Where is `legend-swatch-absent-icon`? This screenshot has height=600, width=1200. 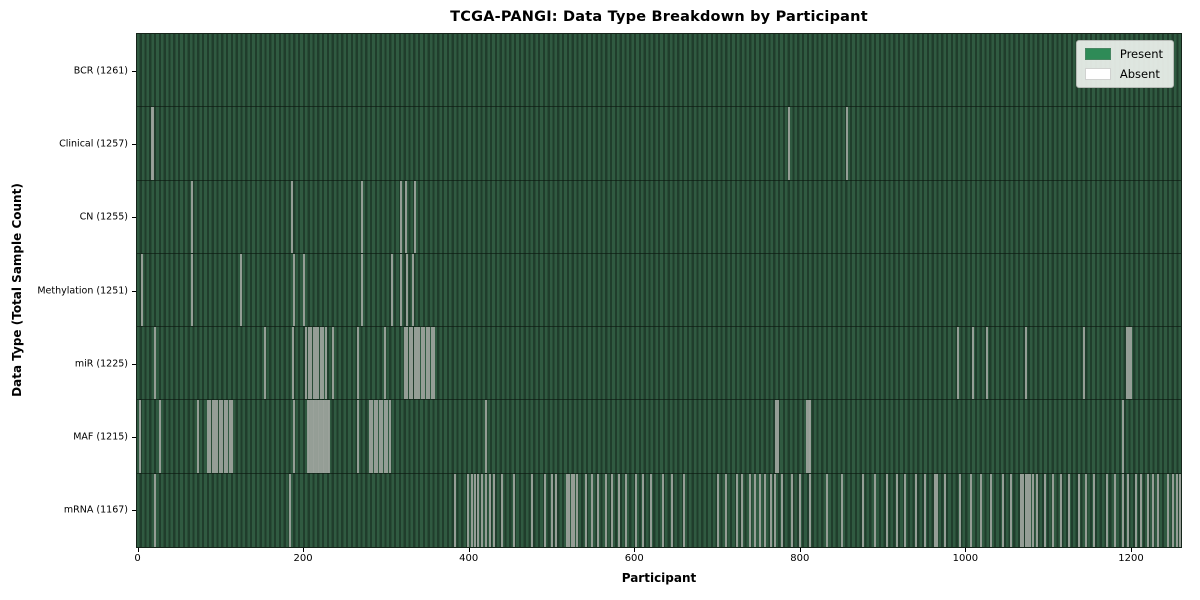
legend-swatch-absent-icon is located at coordinates (1097, 74).